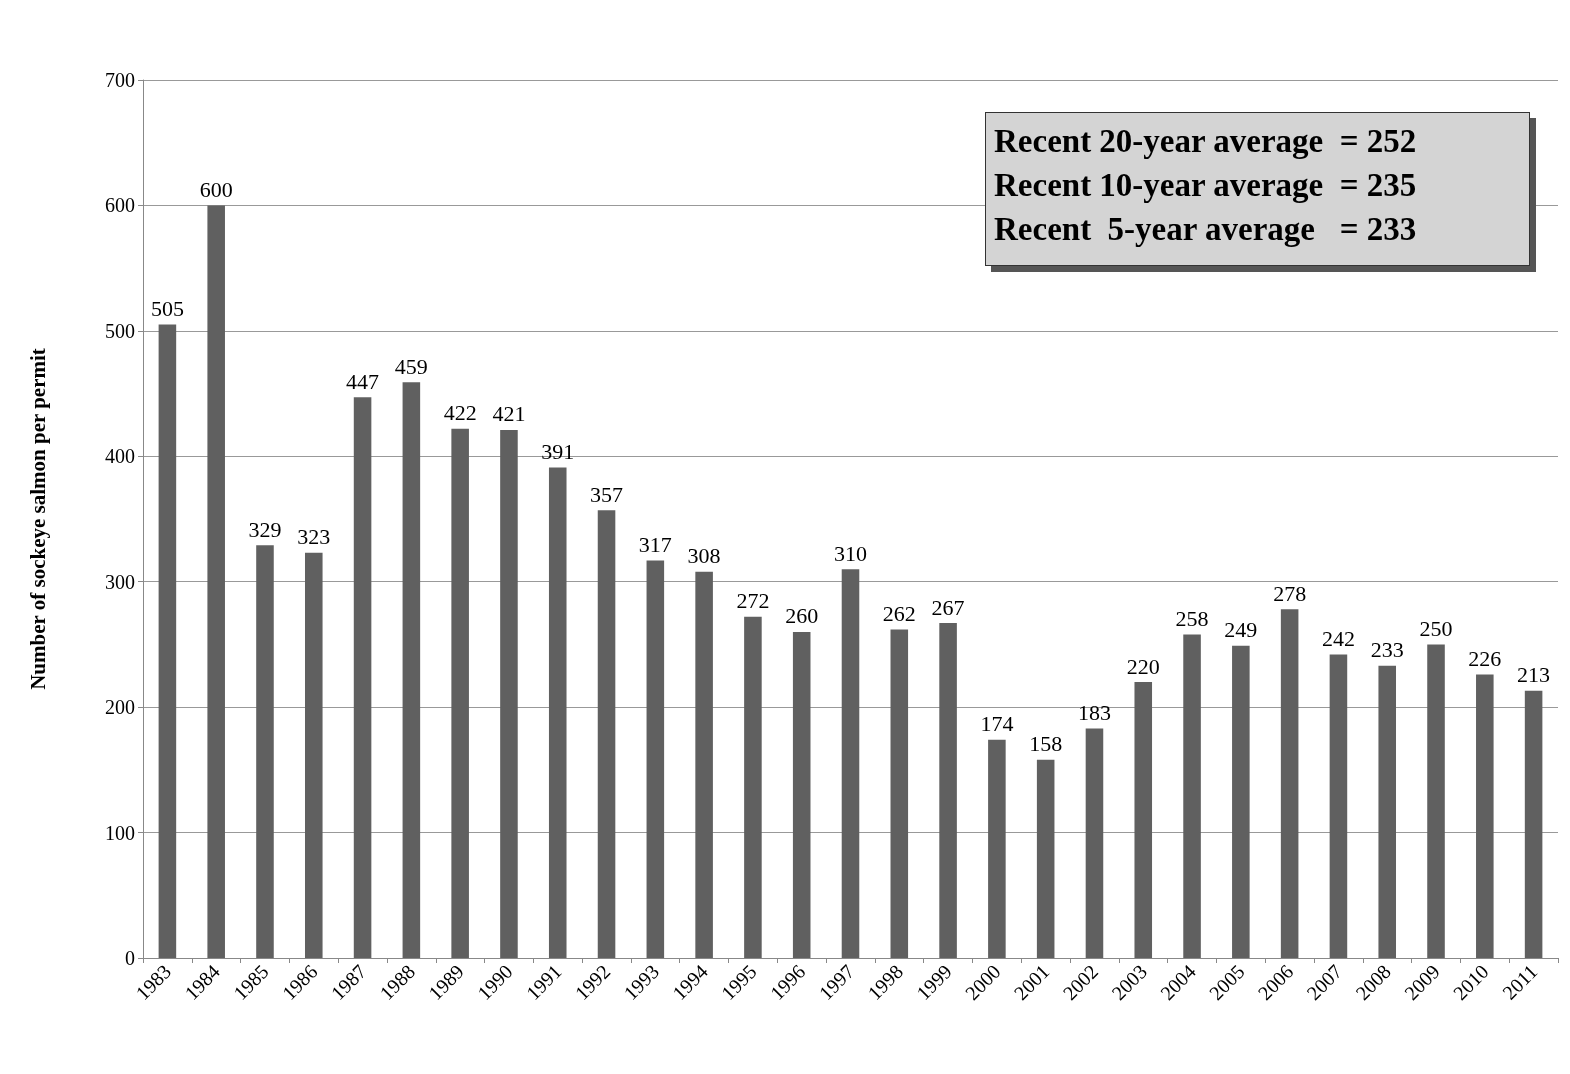  Describe the element at coordinates (704, 556) in the screenshot. I see `data-label: 308` at that location.